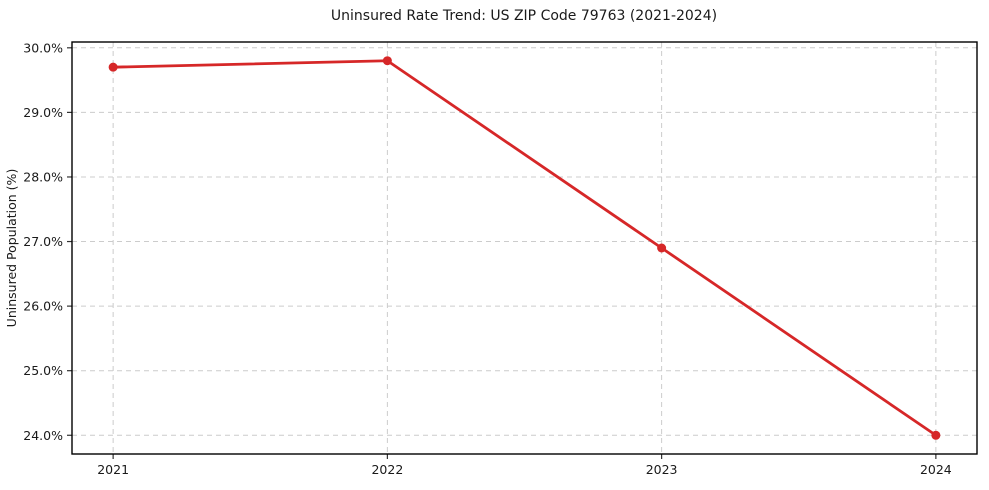 The width and height of the screenshot is (989, 490). What do you see at coordinates (662, 469) in the screenshot?
I see `x-tick-label: 2023` at bounding box center [662, 469].